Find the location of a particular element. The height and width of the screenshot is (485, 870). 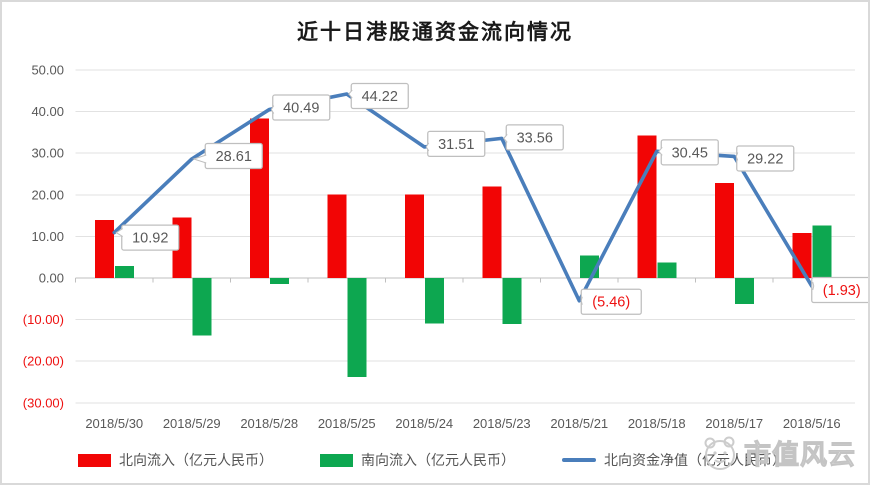

y-tick-label: (20.00) is located at coordinates (43, 361).